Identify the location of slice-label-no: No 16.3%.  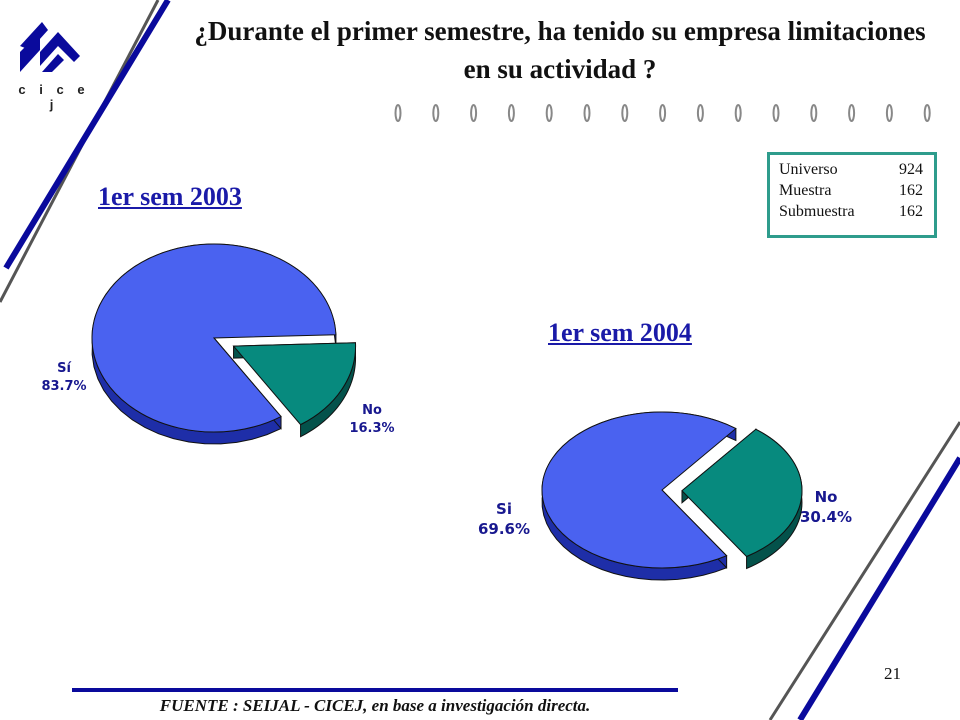
(371, 419).